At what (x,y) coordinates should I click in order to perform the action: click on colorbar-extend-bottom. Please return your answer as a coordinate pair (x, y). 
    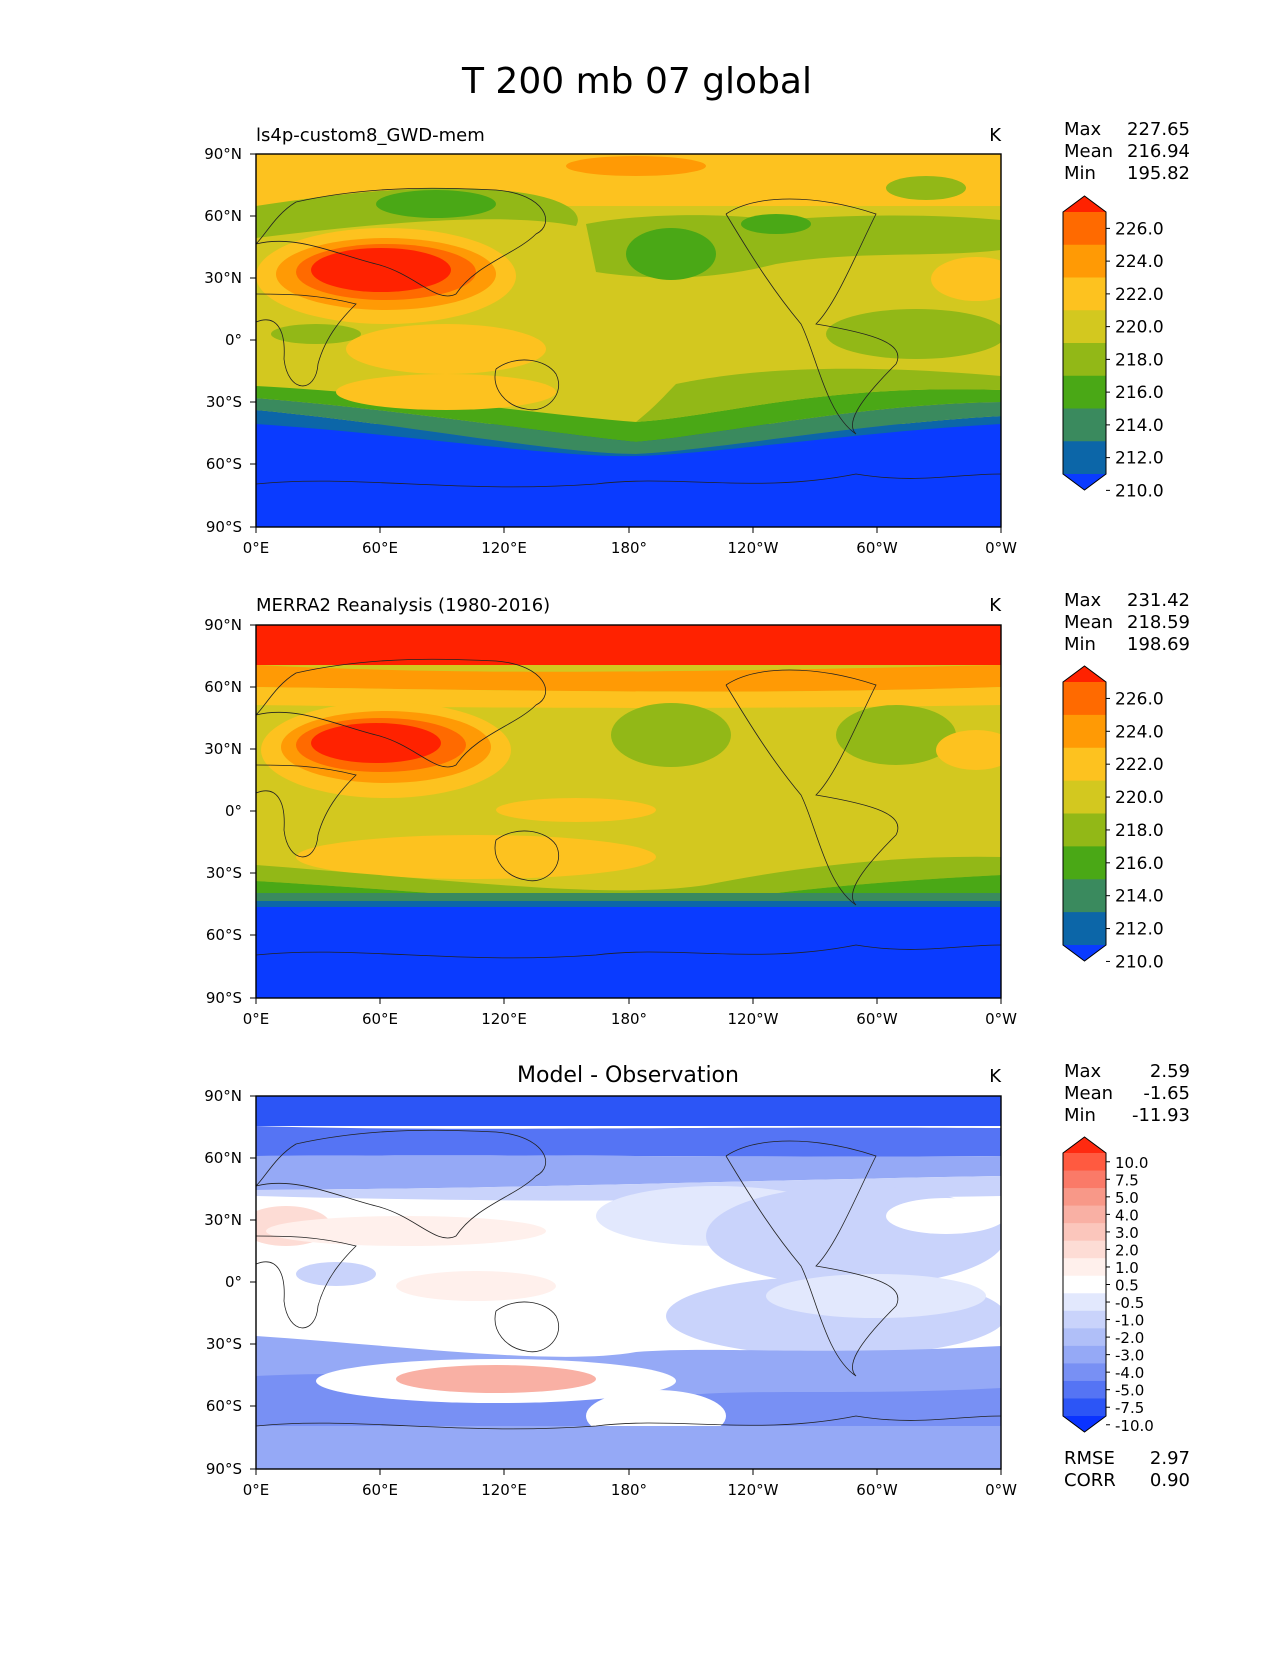
    Looking at the image, I should click on (1084, 482).